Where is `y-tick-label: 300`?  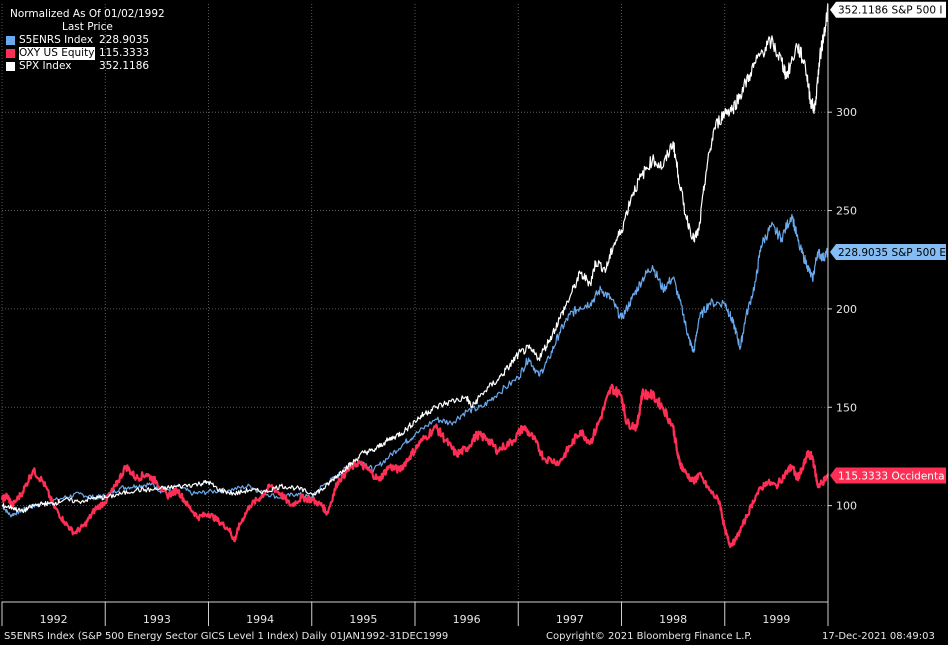 y-tick-label: 300 is located at coordinates (846, 112).